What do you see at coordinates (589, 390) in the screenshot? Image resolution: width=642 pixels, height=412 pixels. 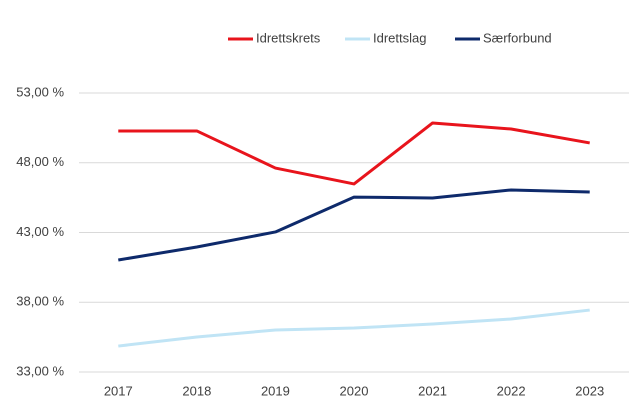 I see `x-tick-label: 2023` at bounding box center [589, 390].